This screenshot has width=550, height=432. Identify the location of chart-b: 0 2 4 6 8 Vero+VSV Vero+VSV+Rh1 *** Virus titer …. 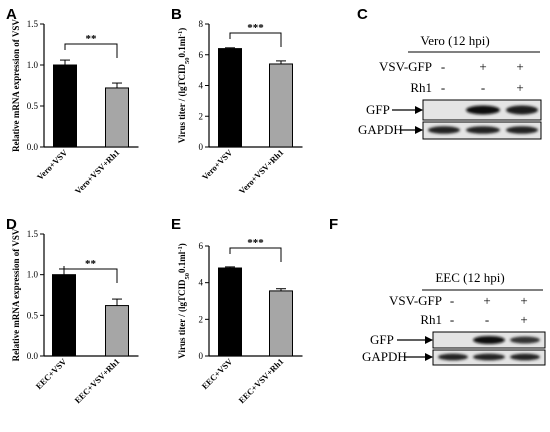
(240, 107).